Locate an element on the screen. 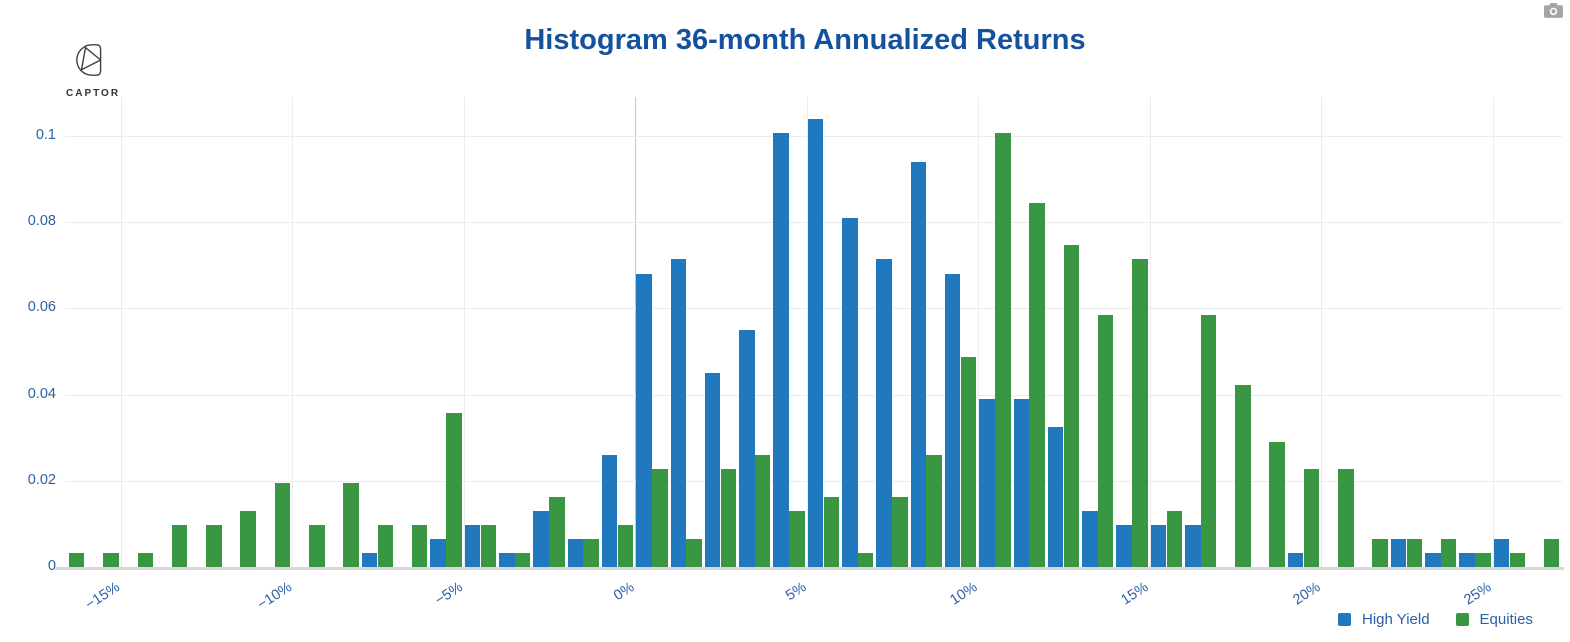 The height and width of the screenshot is (642, 1570). x-tick-label: 0% is located at coordinates (624, 592).